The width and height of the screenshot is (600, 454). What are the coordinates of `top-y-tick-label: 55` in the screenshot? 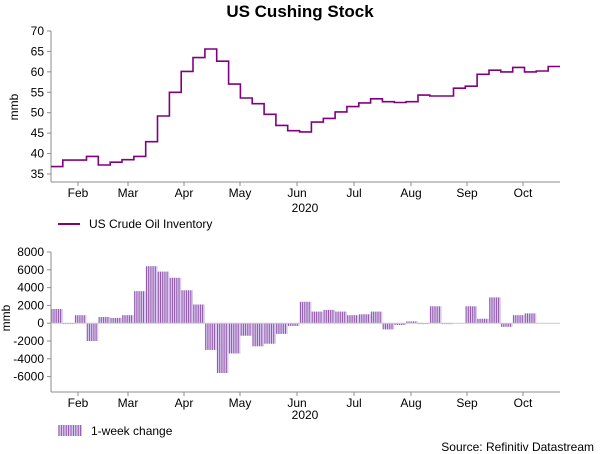 It's located at (38, 92).